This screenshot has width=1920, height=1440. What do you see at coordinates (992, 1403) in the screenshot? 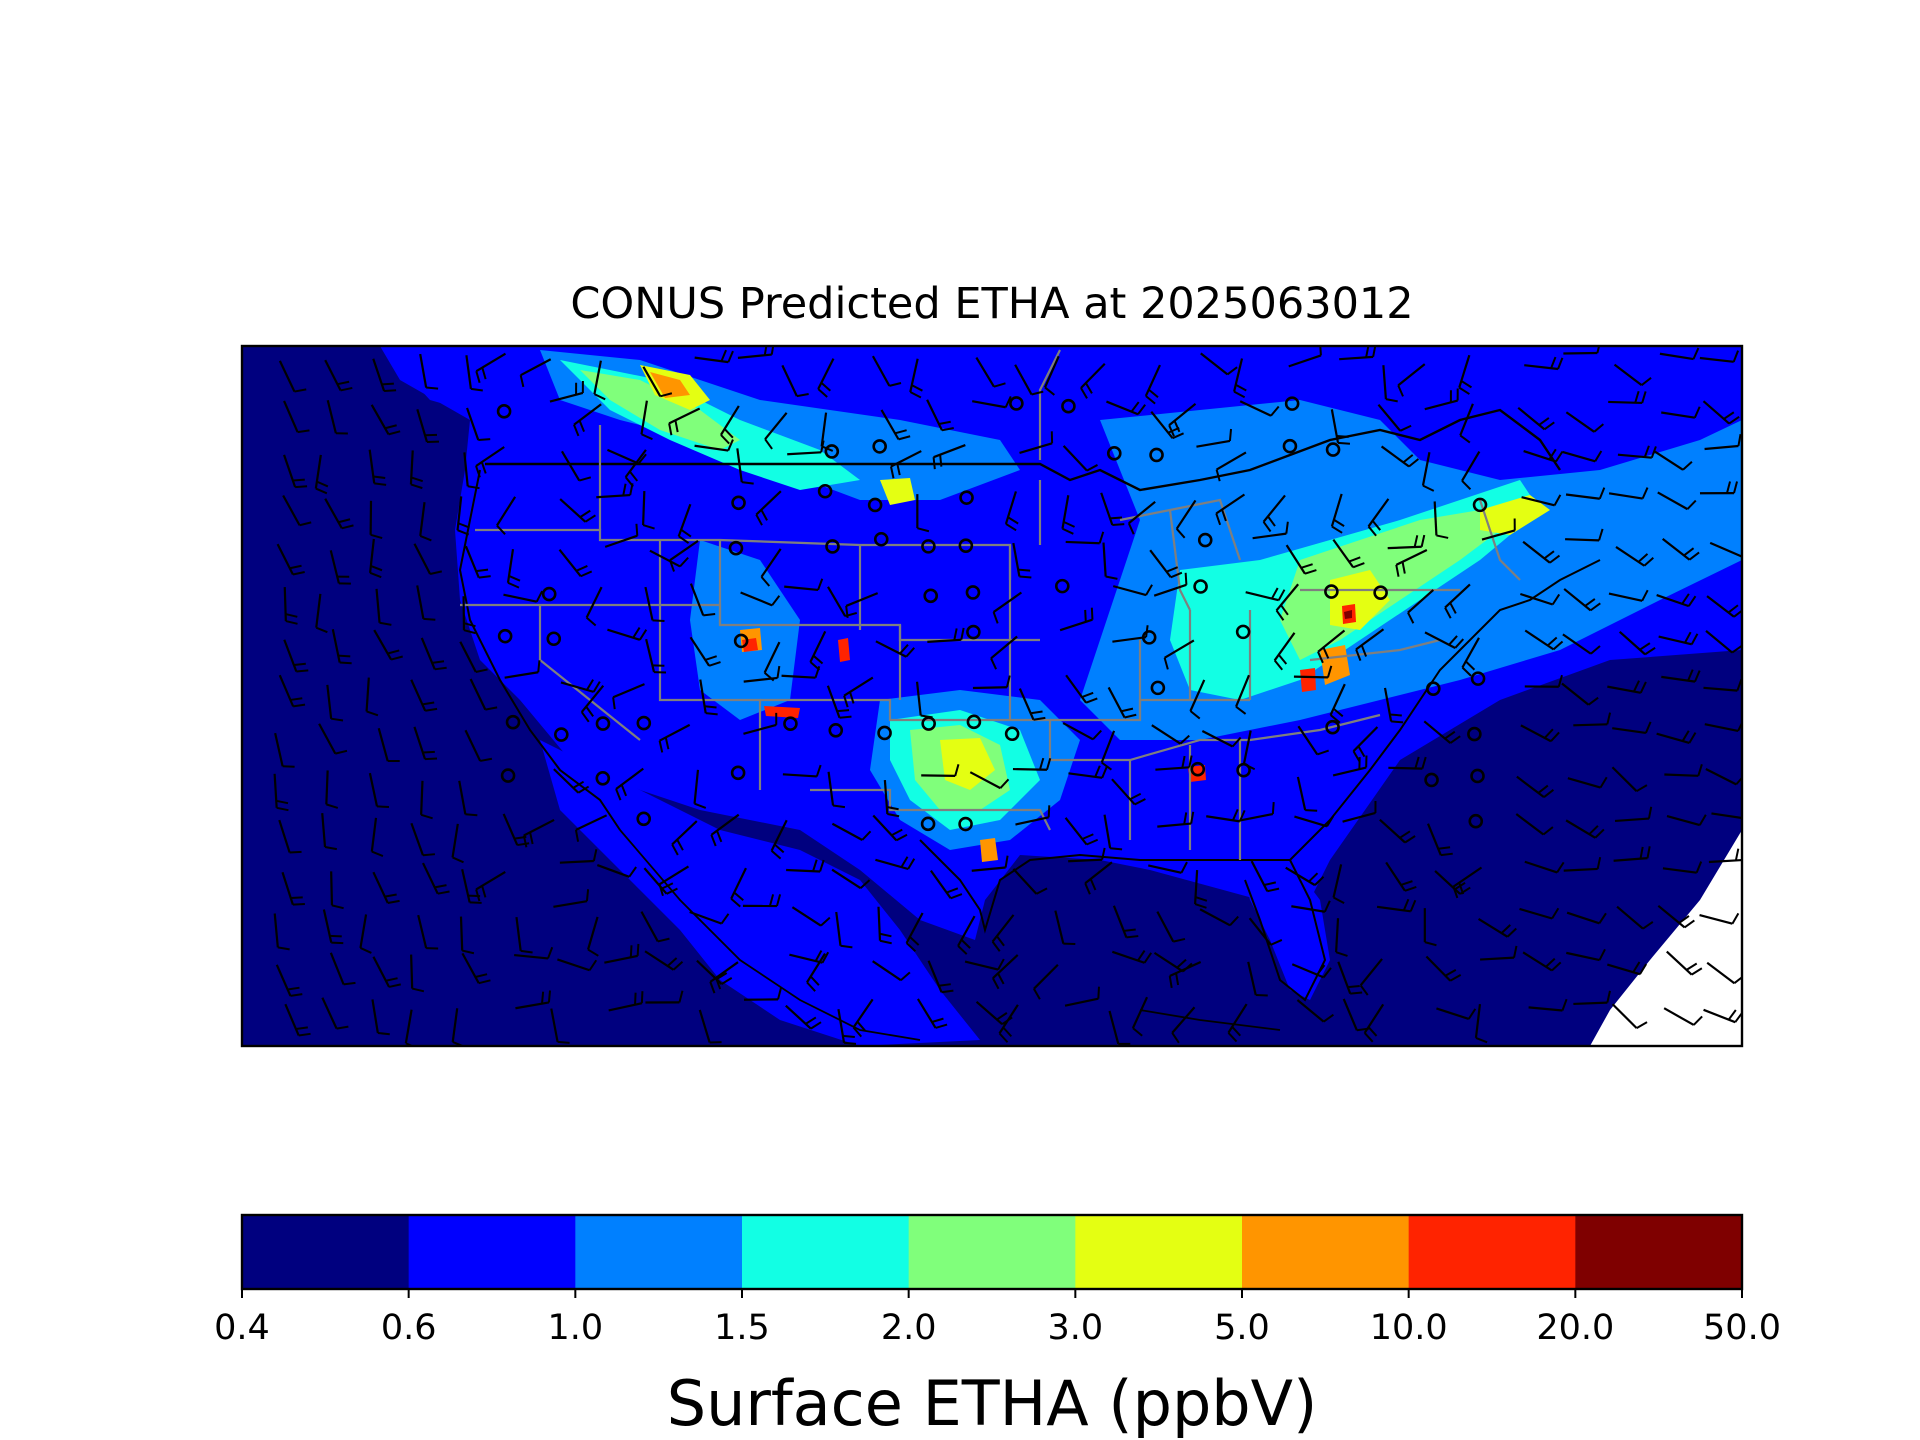
I see `colorbar-label: Surface ETHA (ppbV)` at bounding box center [992, 1403].